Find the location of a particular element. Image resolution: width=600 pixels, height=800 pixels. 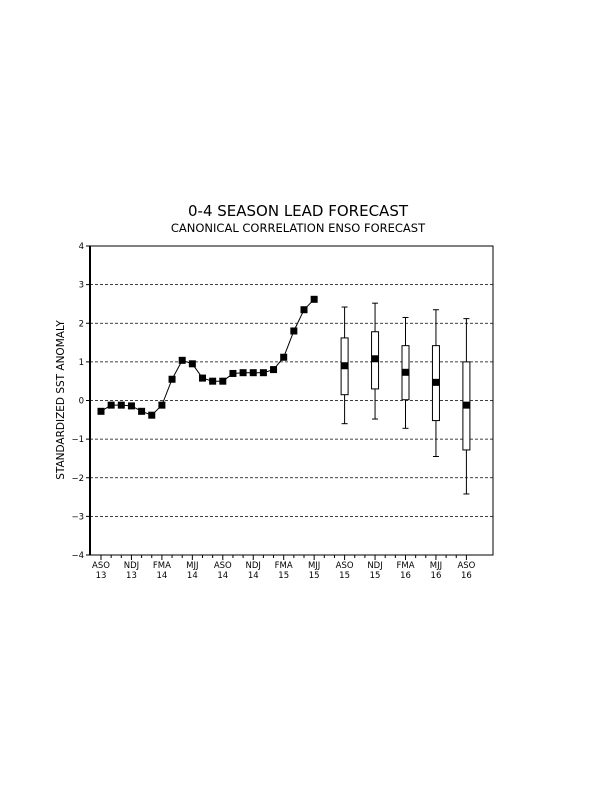

y-tick-label: −4 is located at coordinates (77, 556).